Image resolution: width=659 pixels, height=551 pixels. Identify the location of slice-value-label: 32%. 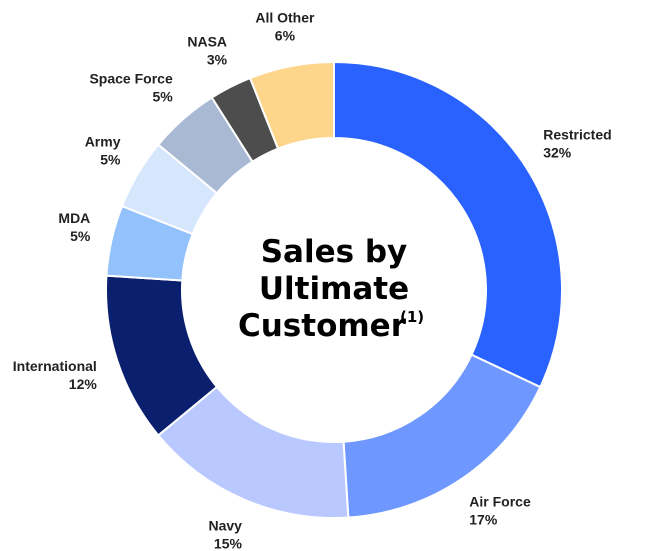
(557, 153).